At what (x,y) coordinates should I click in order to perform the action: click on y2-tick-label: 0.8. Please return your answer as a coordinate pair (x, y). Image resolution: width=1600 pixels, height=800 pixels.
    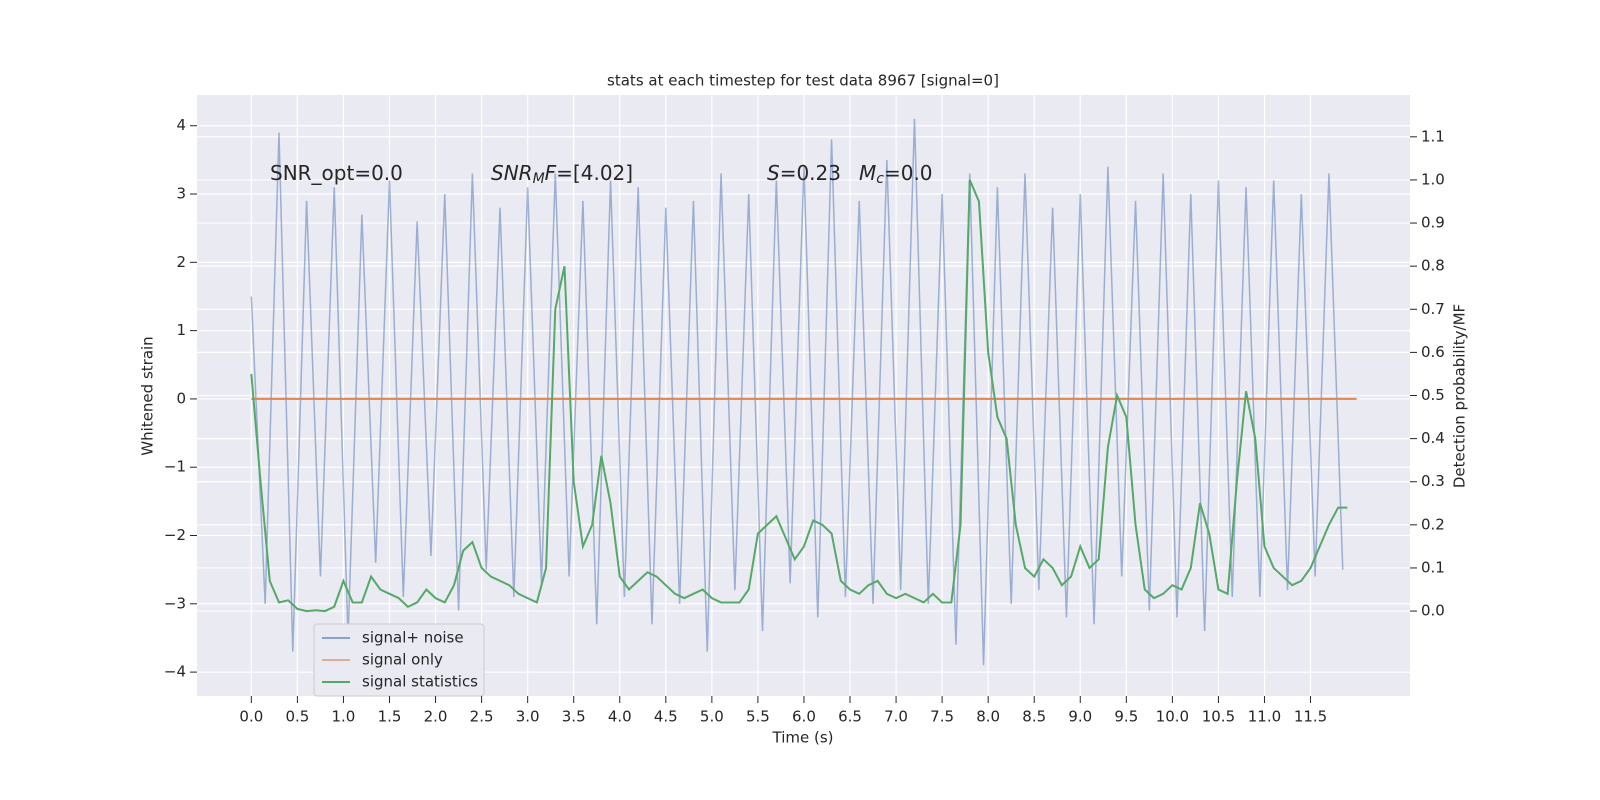
    Looking at the image, I should click on (1433, 266).